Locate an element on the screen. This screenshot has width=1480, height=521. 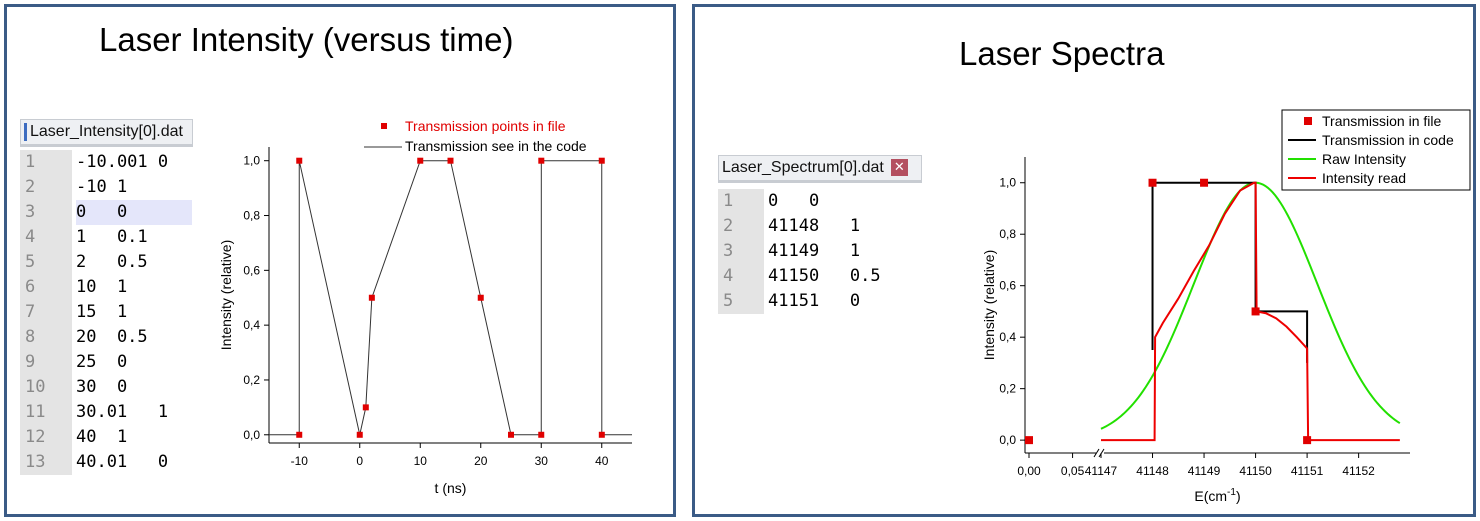
file-tab-laser-intensity: Laser_Intensity[0].dat is located at coordinates (106, 133).